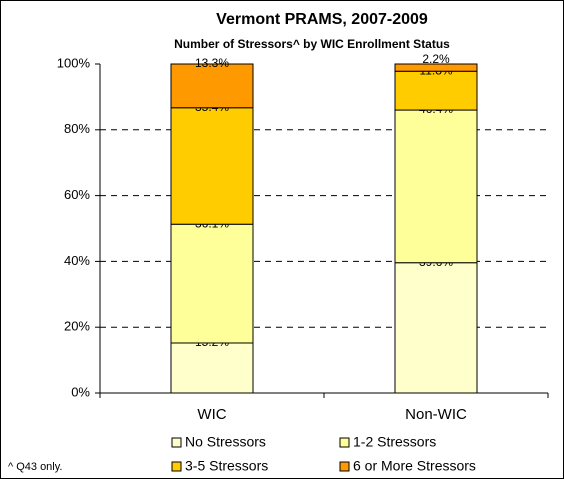 Image resolution: width=564 pixels, height=479 pixels. I want to click on data-label: 2.2%, so click(436, 59).